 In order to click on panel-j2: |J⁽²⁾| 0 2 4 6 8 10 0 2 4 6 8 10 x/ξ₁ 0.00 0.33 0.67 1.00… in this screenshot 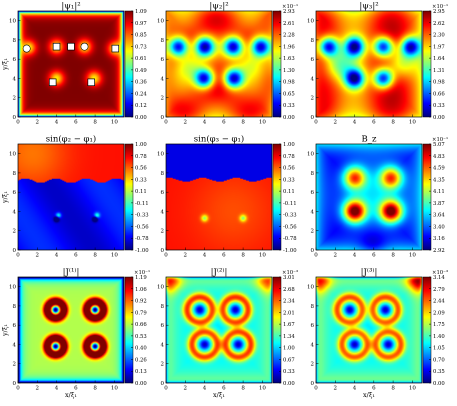, I will do `click(227, 334)`.